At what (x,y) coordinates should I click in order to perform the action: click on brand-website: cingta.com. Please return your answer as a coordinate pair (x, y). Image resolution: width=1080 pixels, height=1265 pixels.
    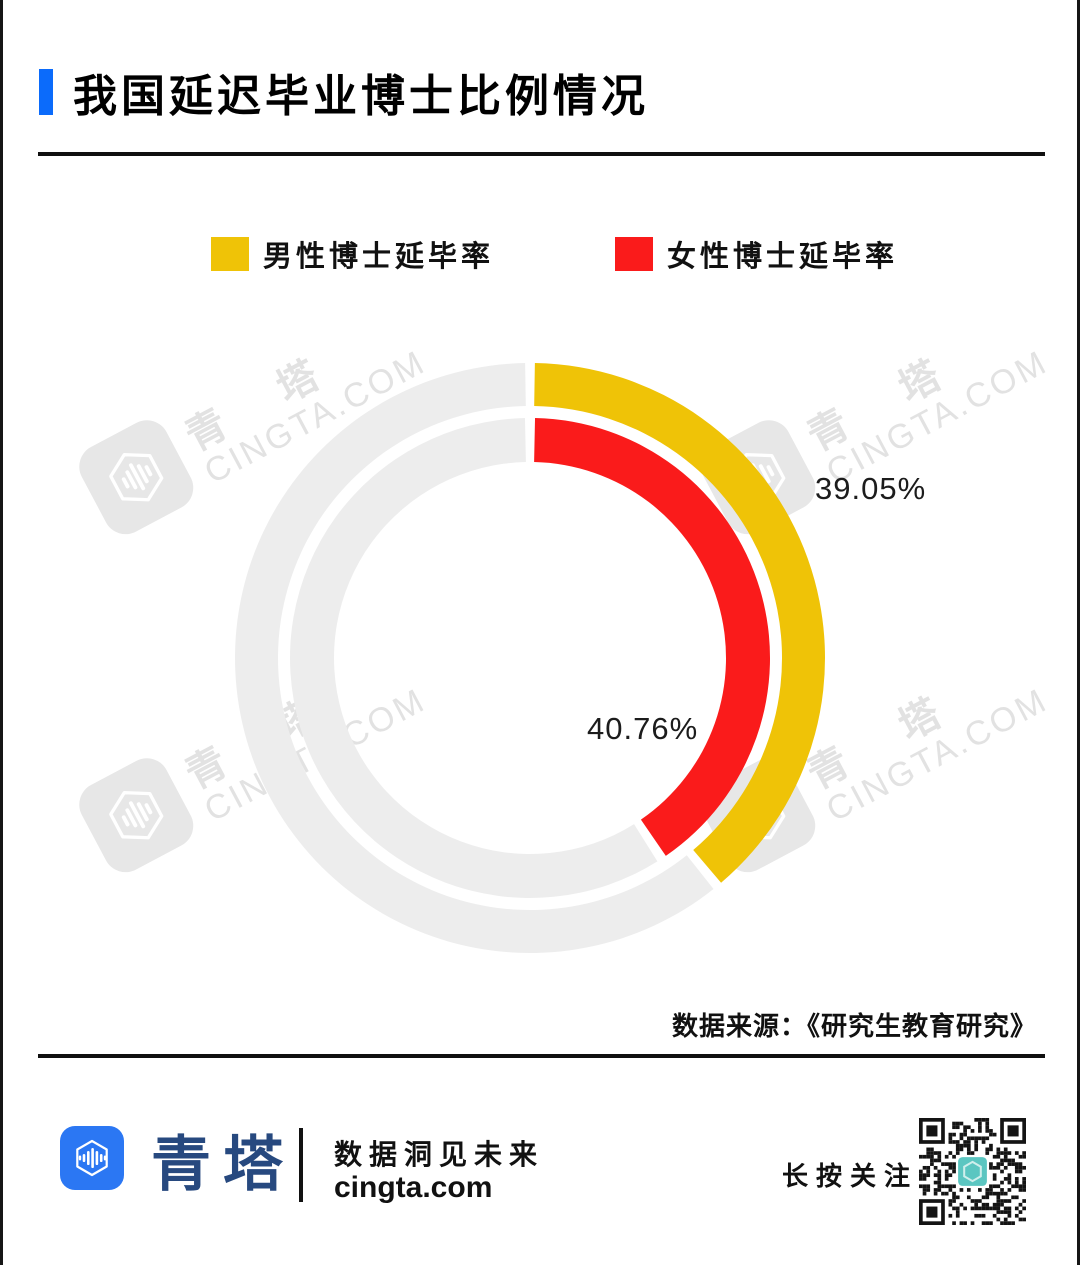
    Looking at the image, I should click on (413, 1187).